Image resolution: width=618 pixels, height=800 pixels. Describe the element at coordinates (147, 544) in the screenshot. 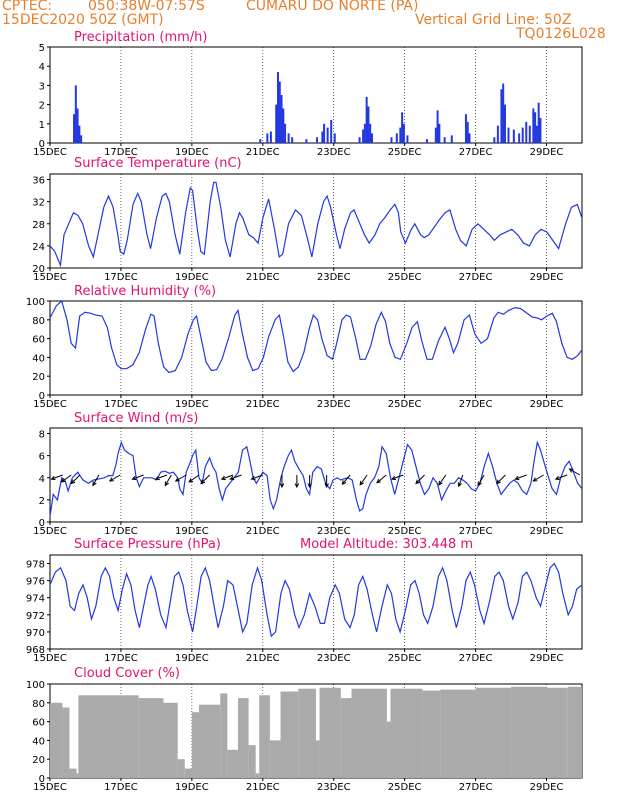

I see `panel-title: Surface Pressure (hPa)` at that location.